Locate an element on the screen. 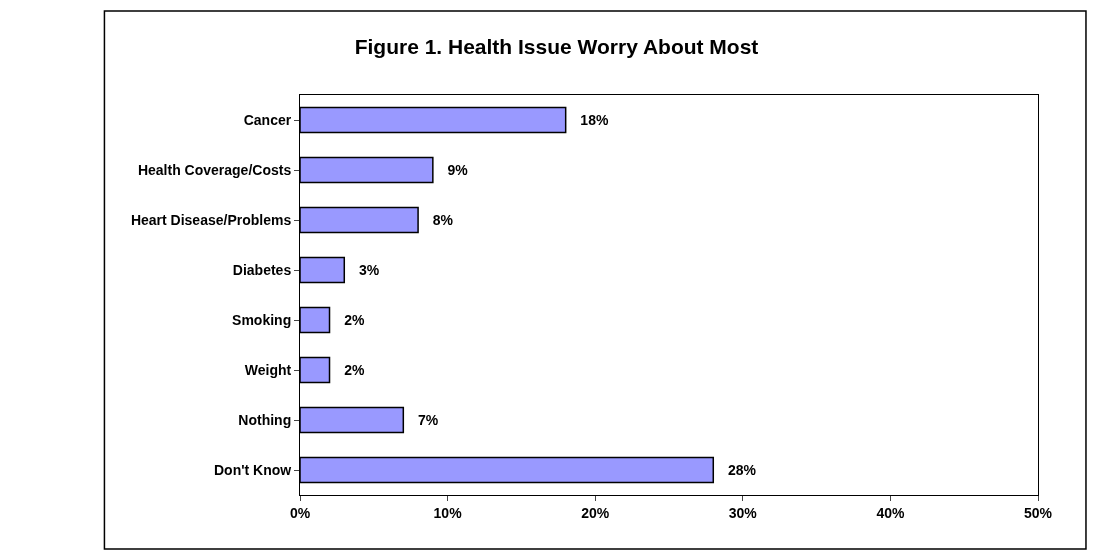 This screenshot has width=1113, height=555. y-tick-label: Smoking is located at coordinates (262, 319).